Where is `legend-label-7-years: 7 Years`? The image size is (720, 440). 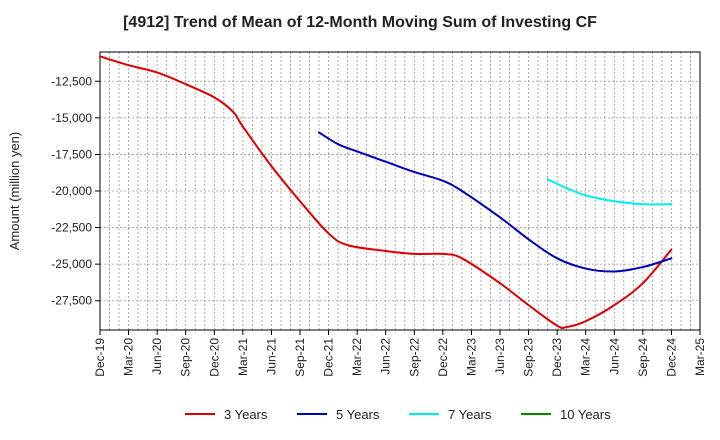 legend-label-7-years: 7 Years is located at coordinates (470, 414).